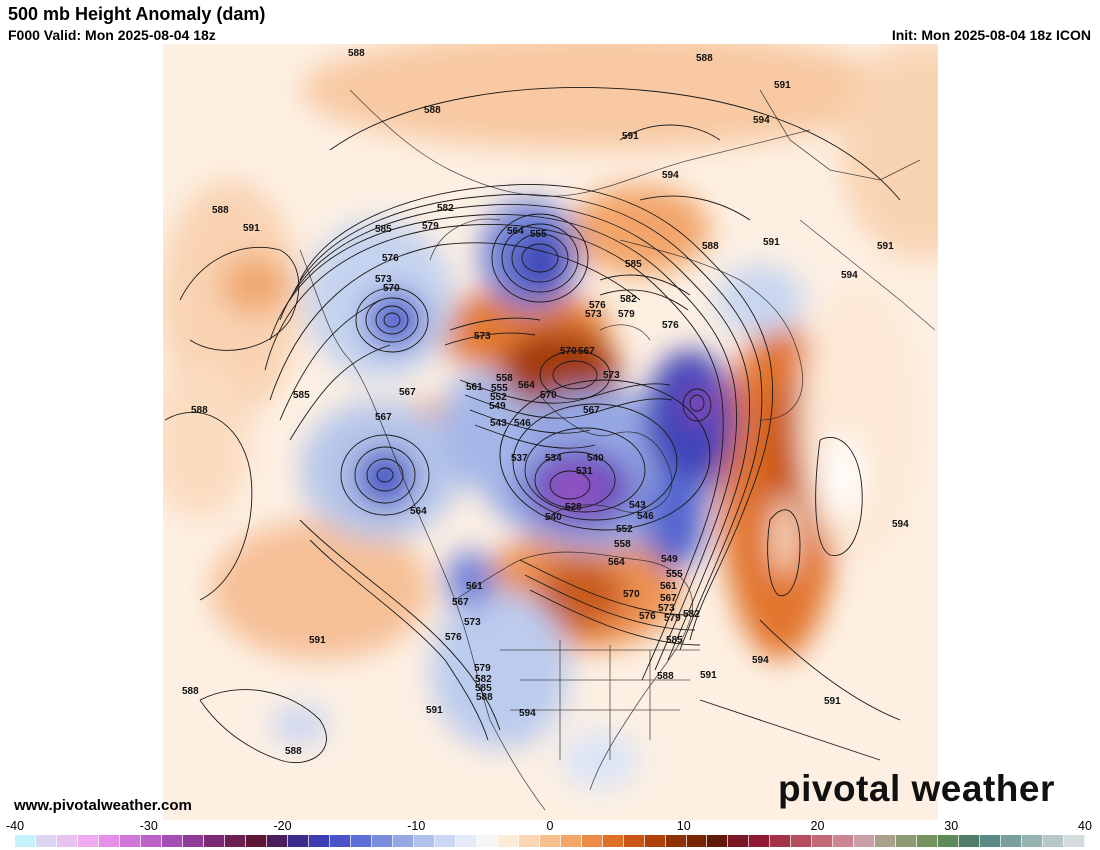  What do you see at coordinates (416, 826) in the screenshot?
I see `colorbar-tick-label: -10` at bounding box center [416, 826].